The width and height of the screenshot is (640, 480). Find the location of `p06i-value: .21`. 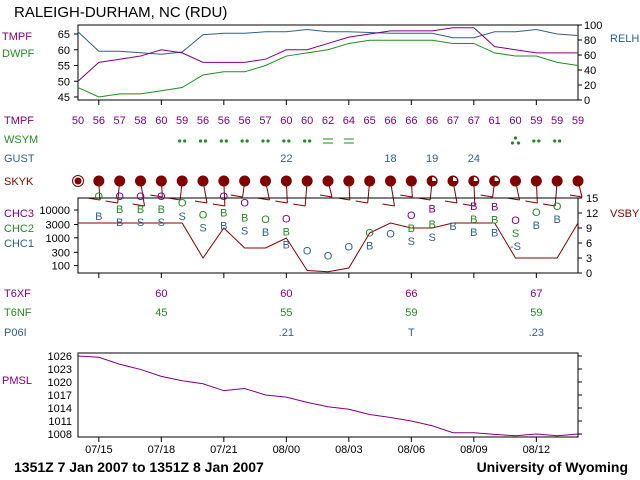

p06i-value: .21 is located at coordinates (286, 333).